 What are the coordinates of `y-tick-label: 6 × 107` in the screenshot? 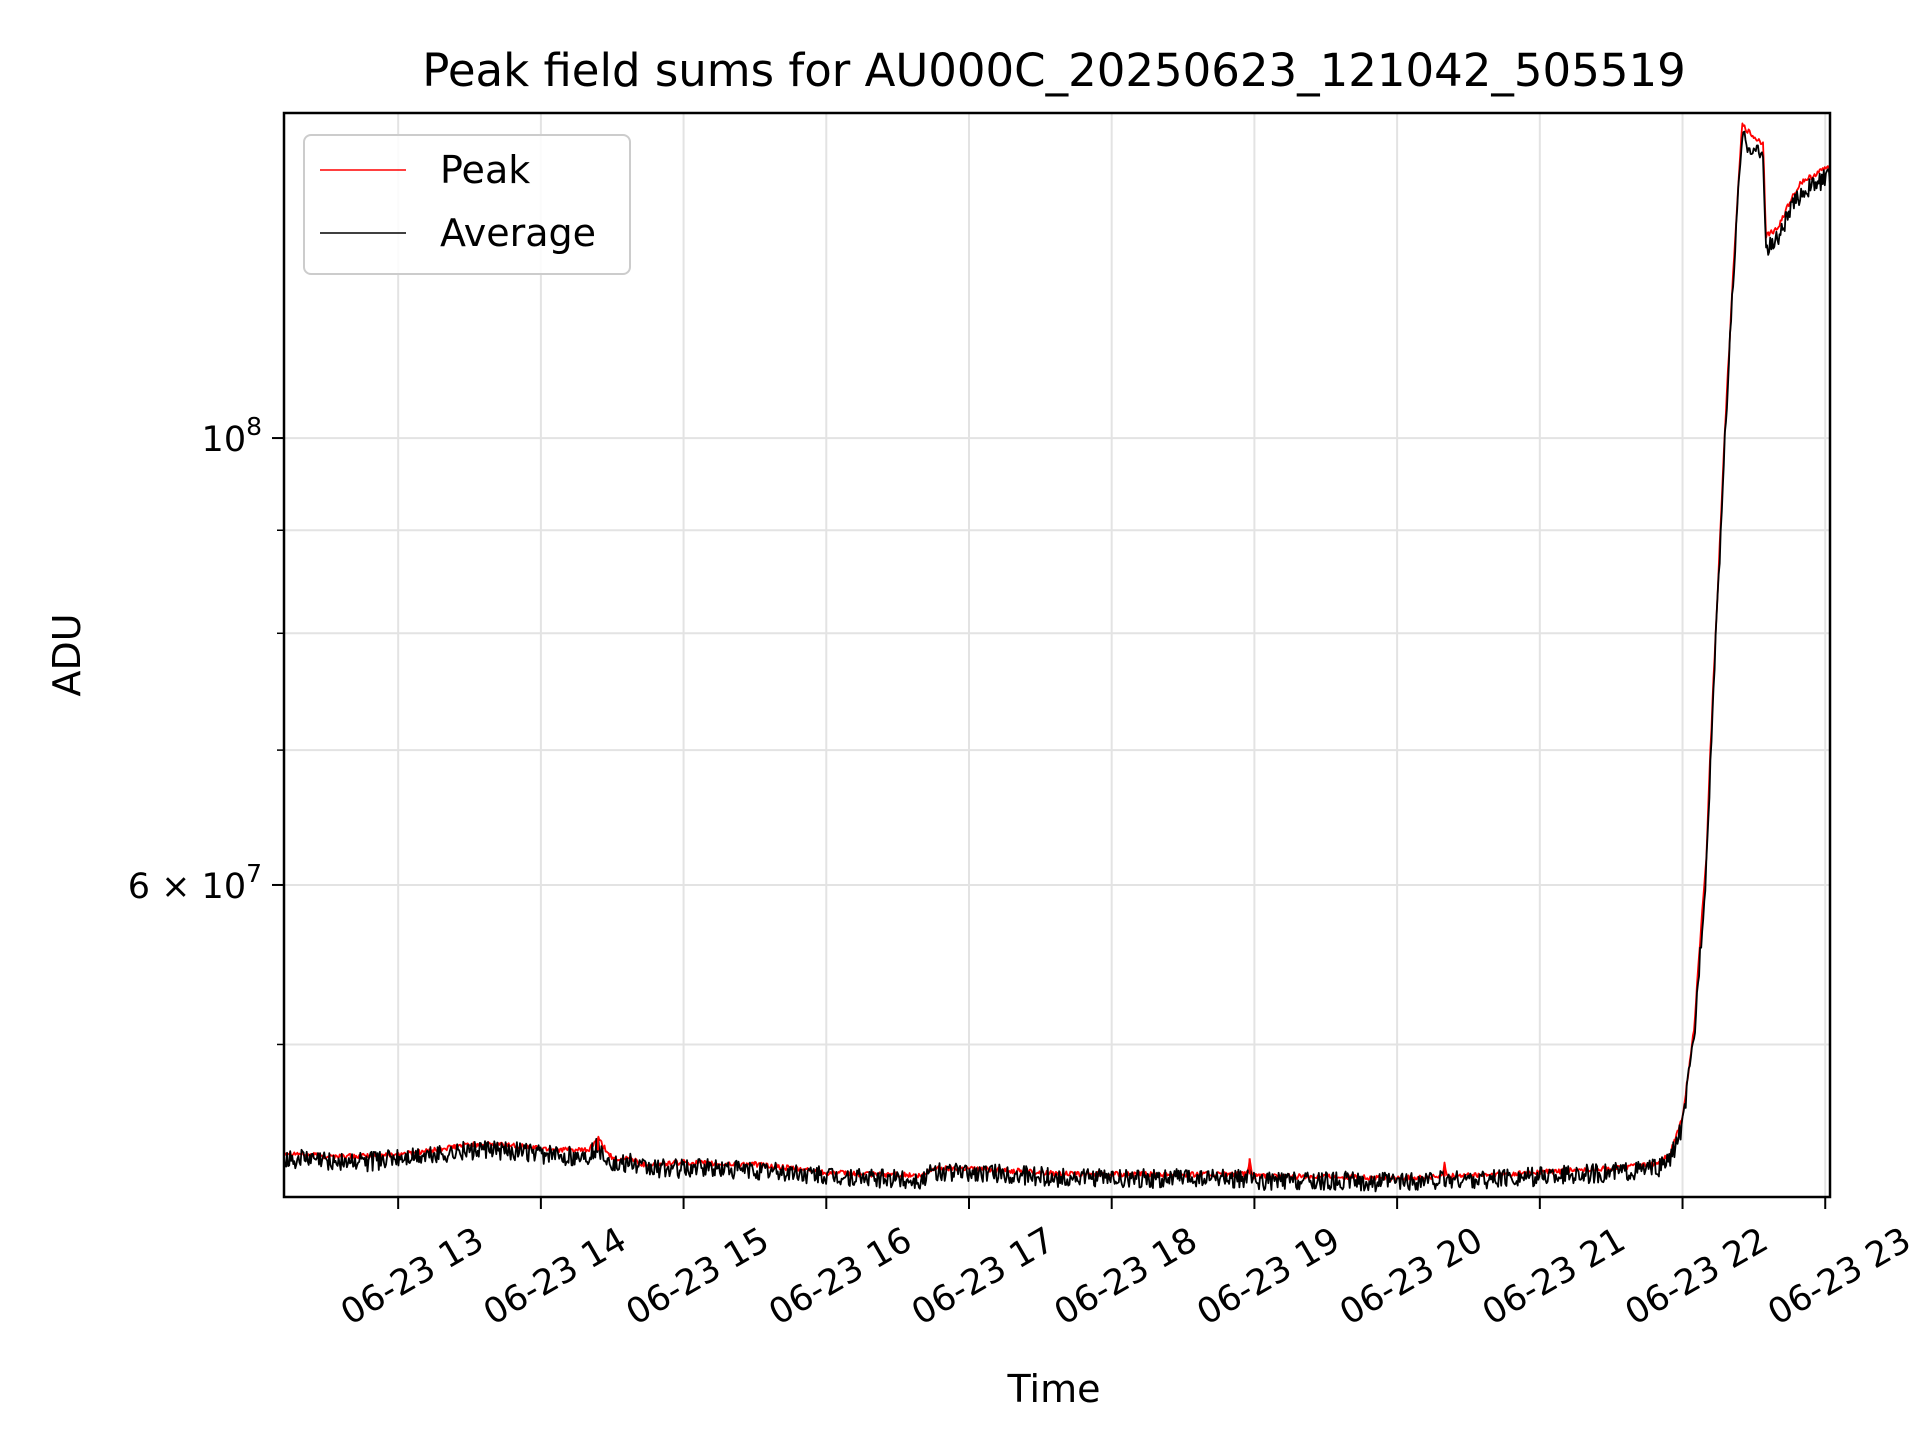 It's located at (195, 883).